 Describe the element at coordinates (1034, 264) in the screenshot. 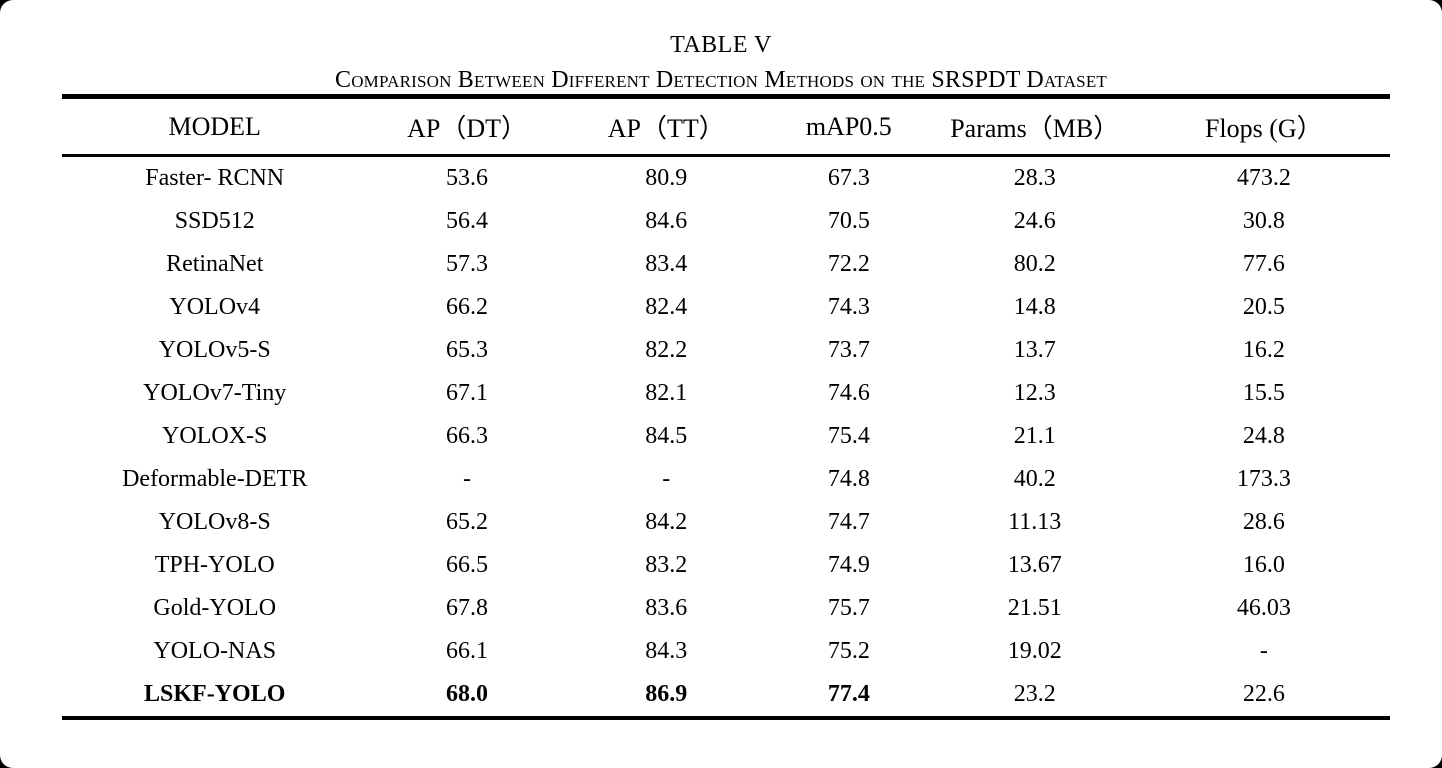

I see `cell-params: 80.2` at that location.